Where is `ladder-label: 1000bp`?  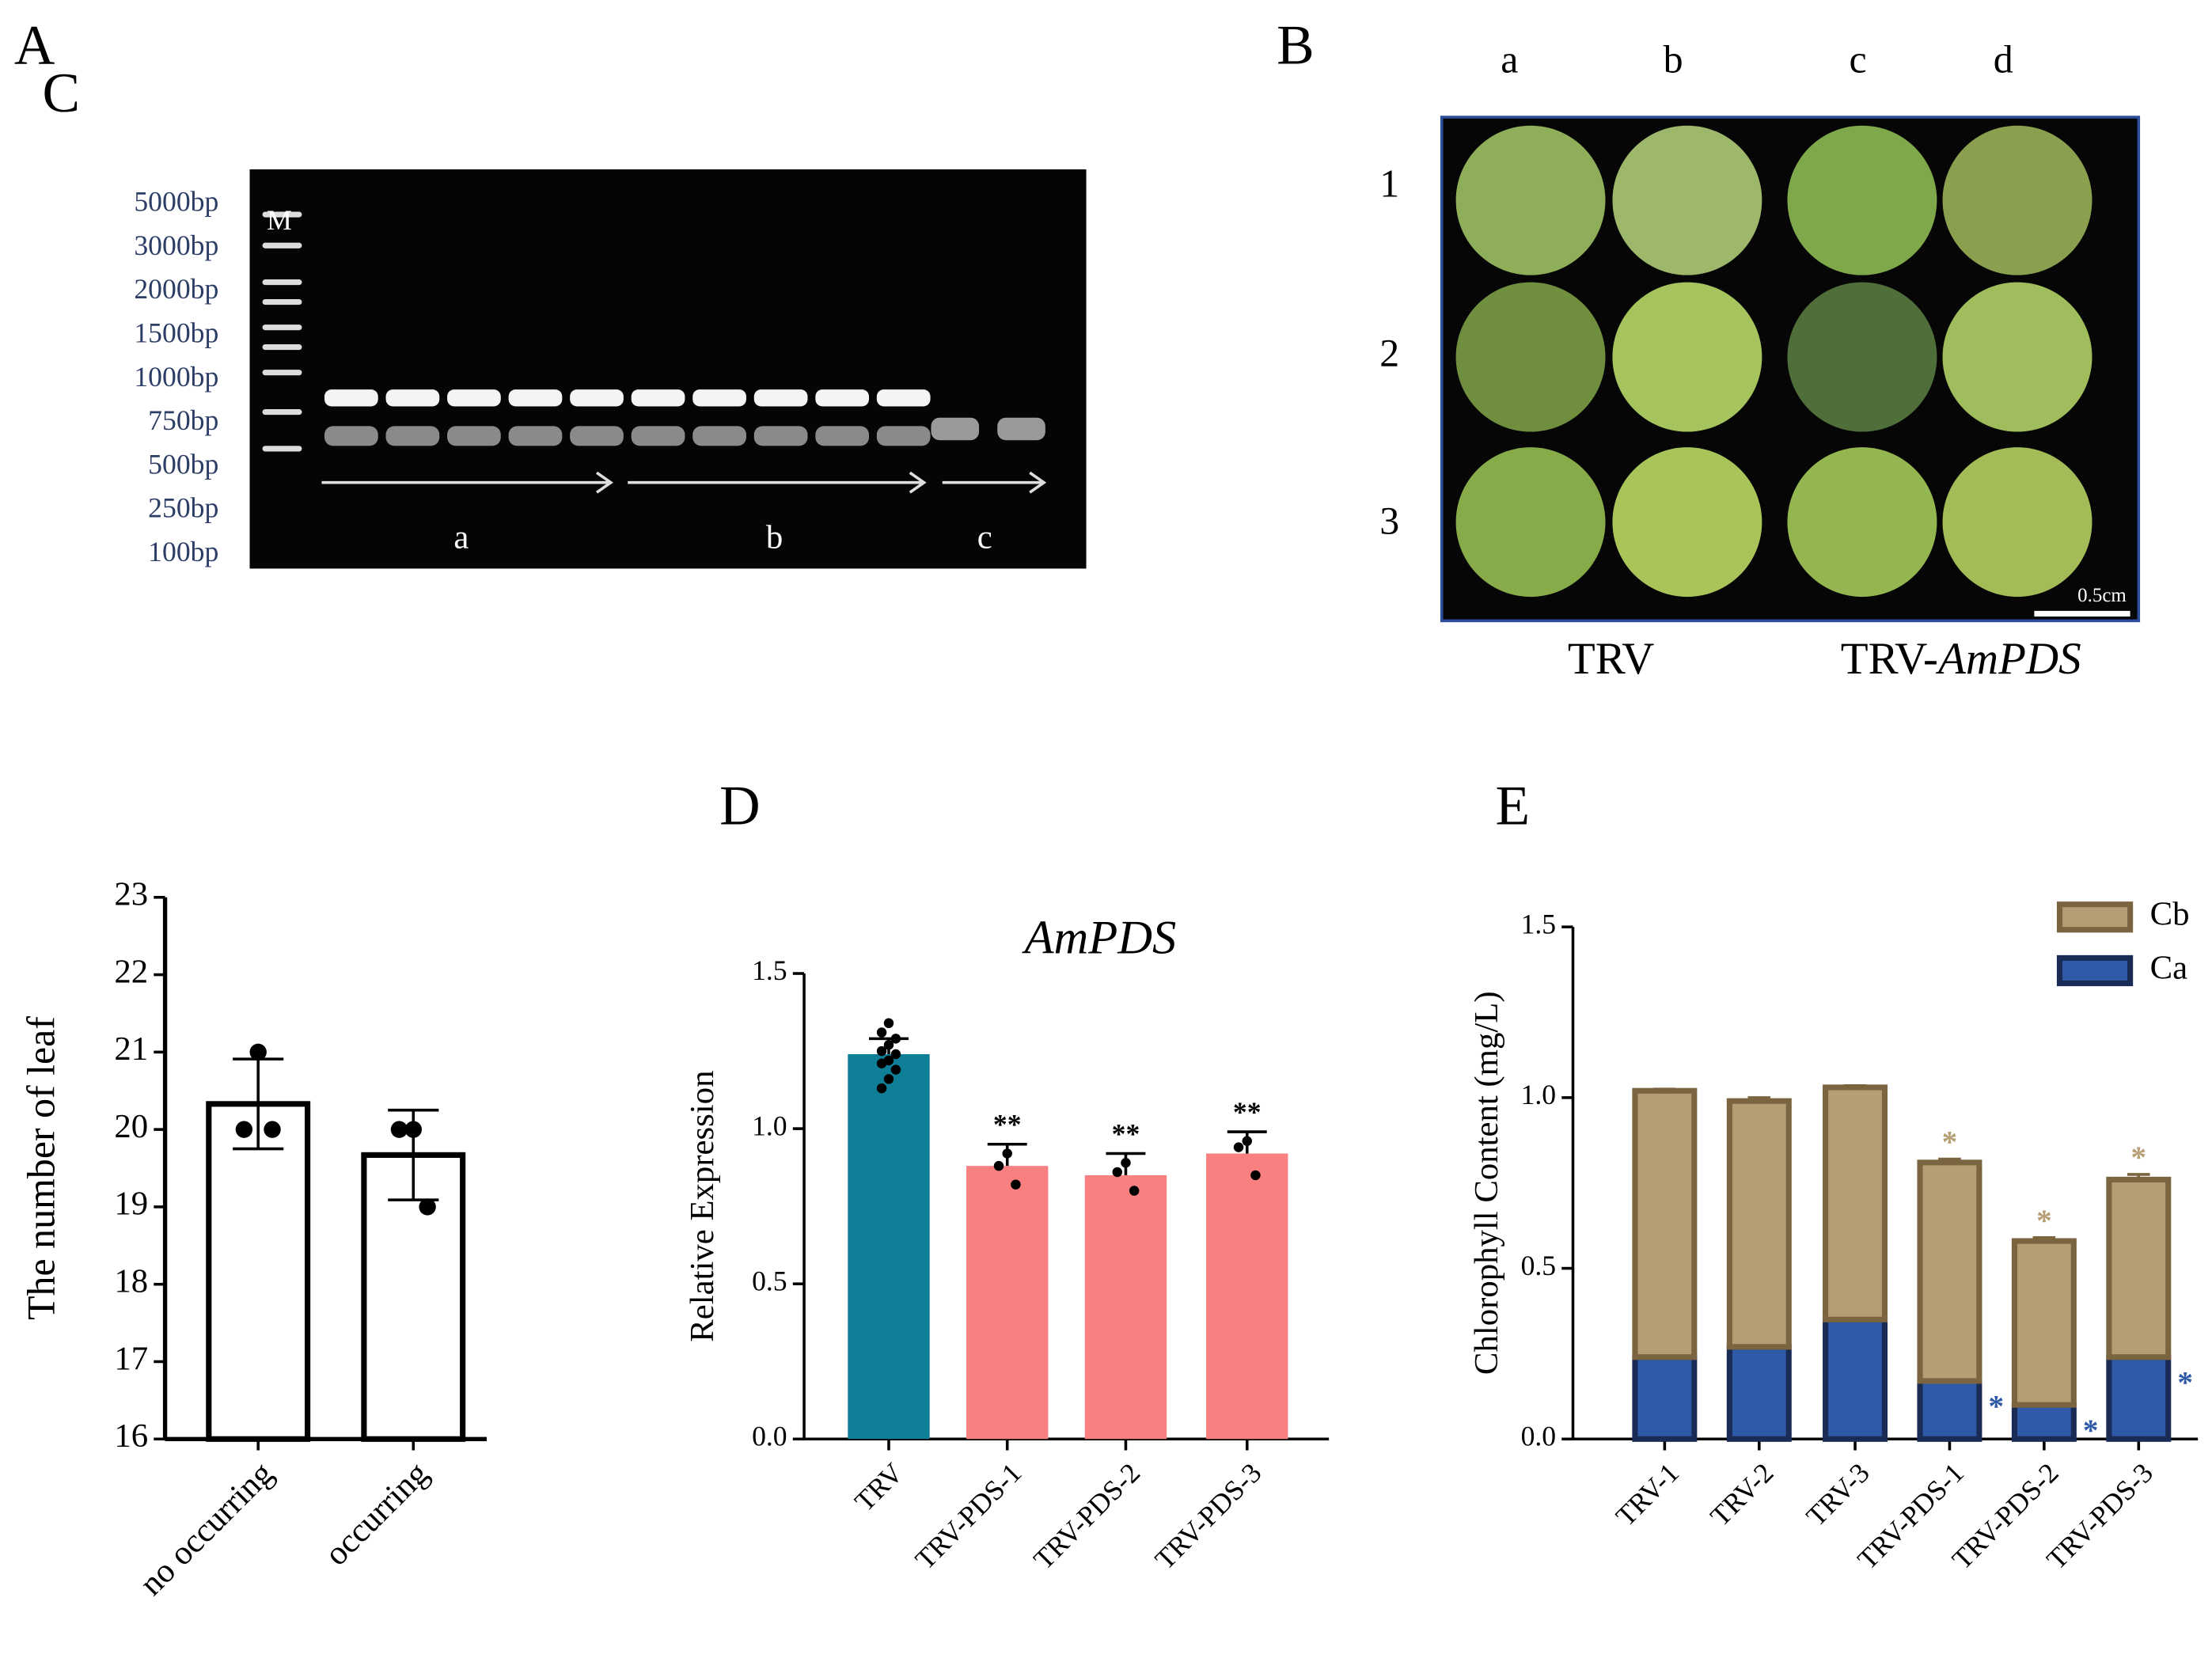
ladder-label: 1000bp is located at coordinates (176, 377).